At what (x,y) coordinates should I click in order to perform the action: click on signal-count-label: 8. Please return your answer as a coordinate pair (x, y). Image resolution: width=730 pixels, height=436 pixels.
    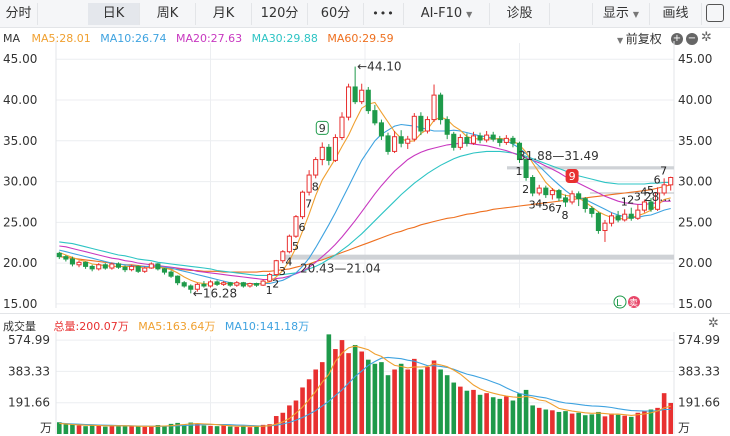
    Looking at the image, I should click on (315, 186).